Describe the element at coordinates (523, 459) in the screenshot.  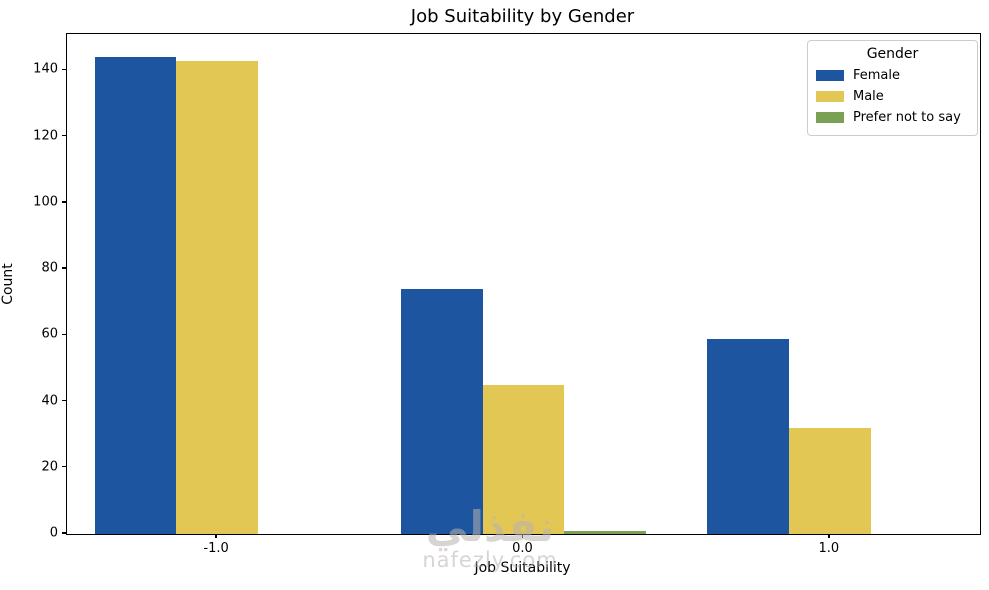
I see `bar-male-0.0` at that location.